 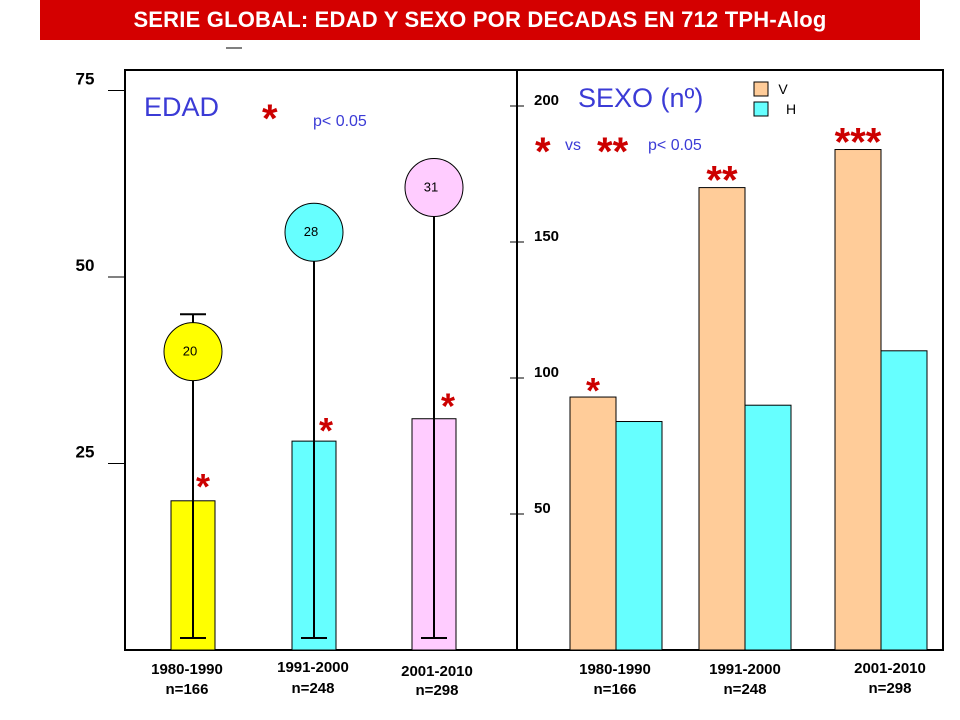 What do you see at coordinates (615, 689) in the screenshot?
I see `sexo-n-label: n=166` at bounding box center [615, 689].